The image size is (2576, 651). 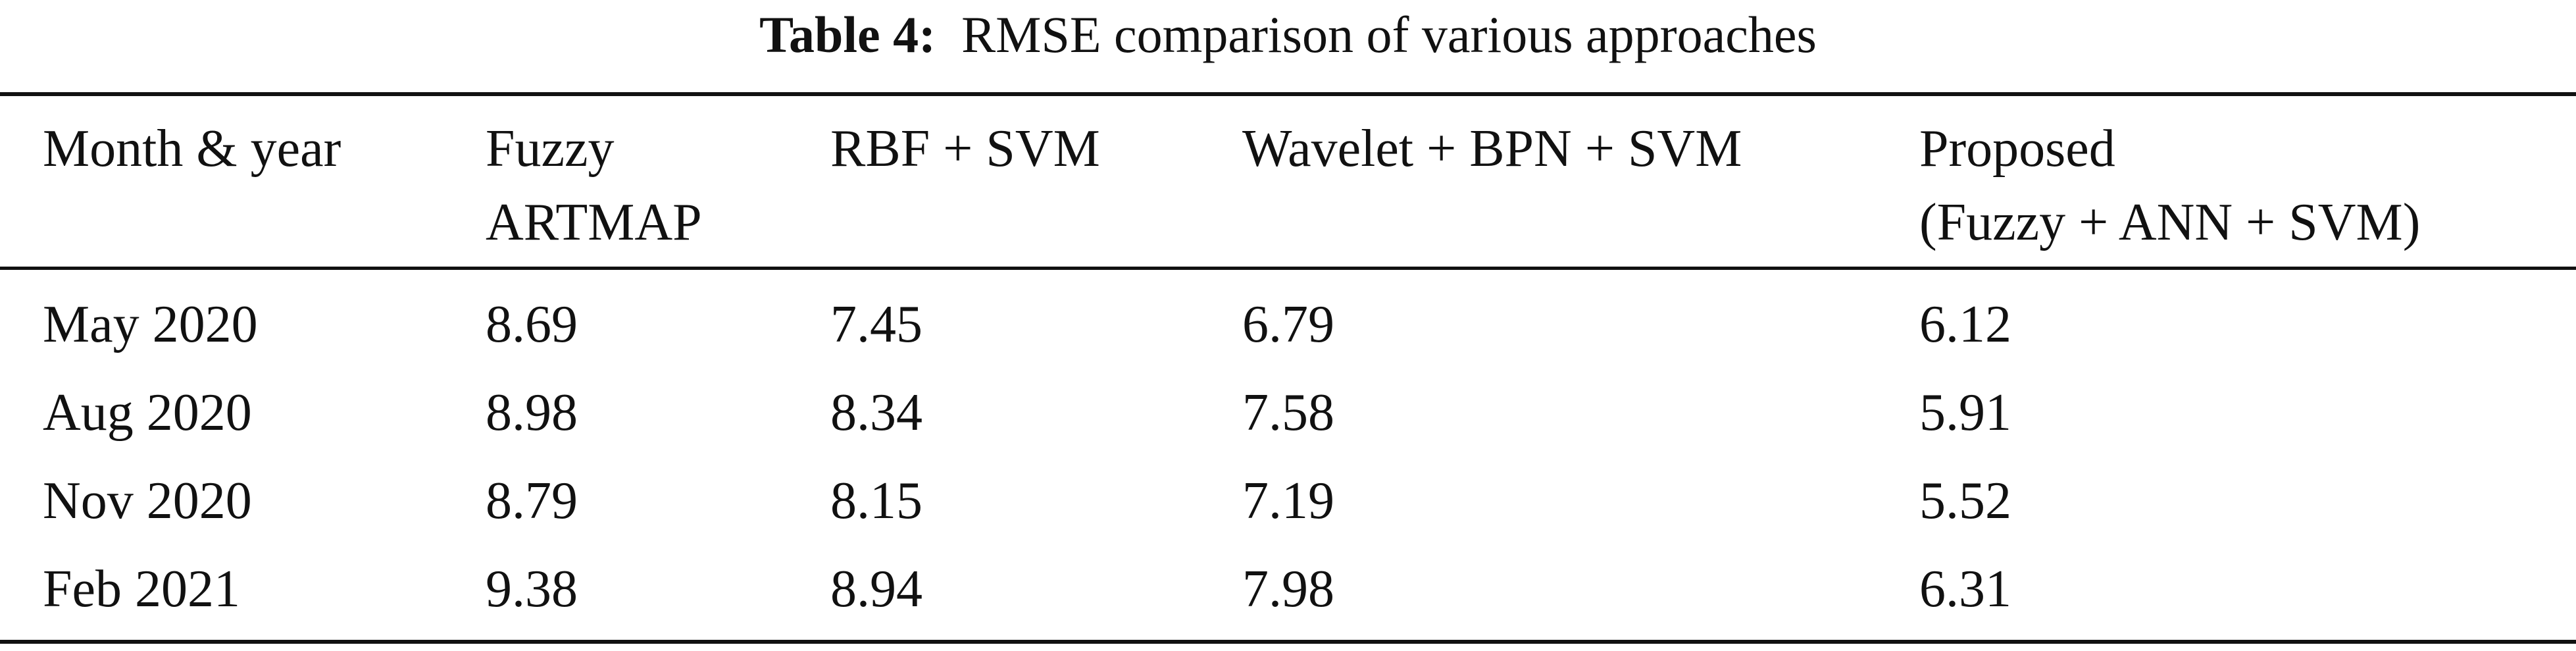 I want to click on header-wavelet-bpn-svm: Wavelet + BPN + SVM, so click(x=1492, y=149).